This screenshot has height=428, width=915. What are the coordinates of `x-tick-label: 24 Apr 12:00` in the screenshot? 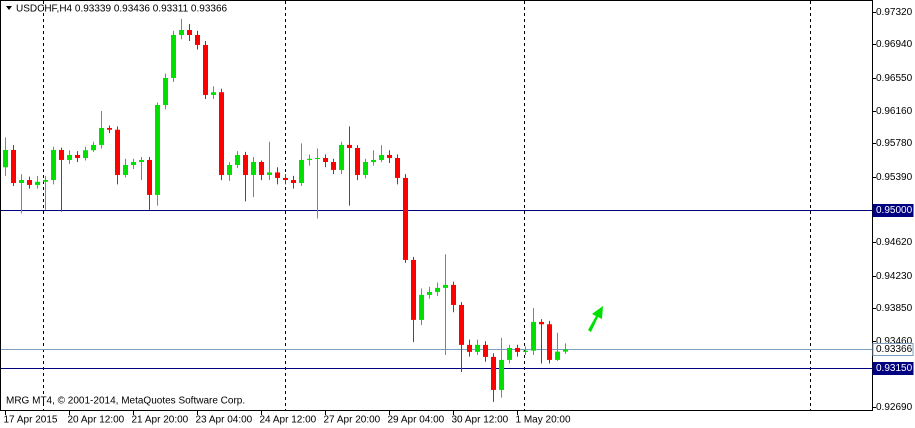 It's located at (288, 420).